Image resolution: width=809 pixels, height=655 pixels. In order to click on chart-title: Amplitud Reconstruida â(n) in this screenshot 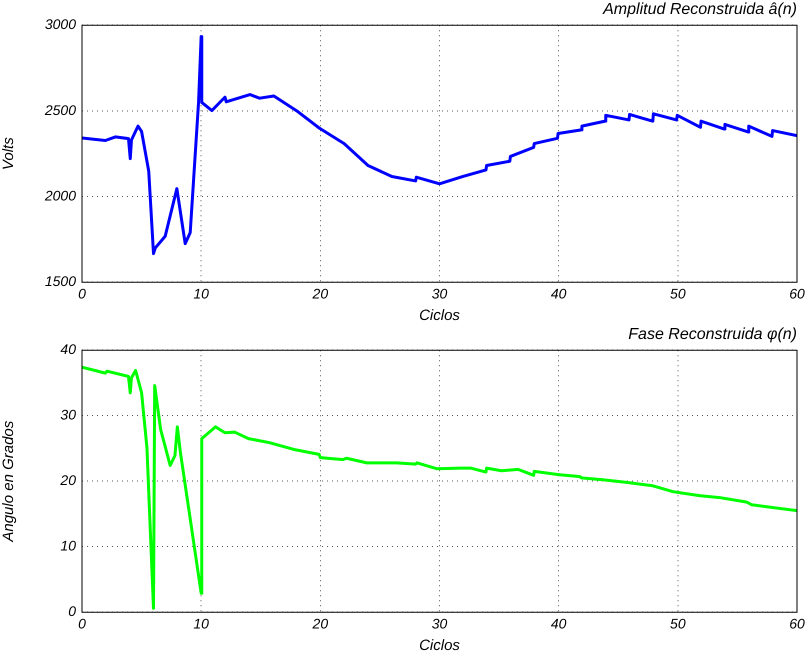, I will do `click(699, 9)`.